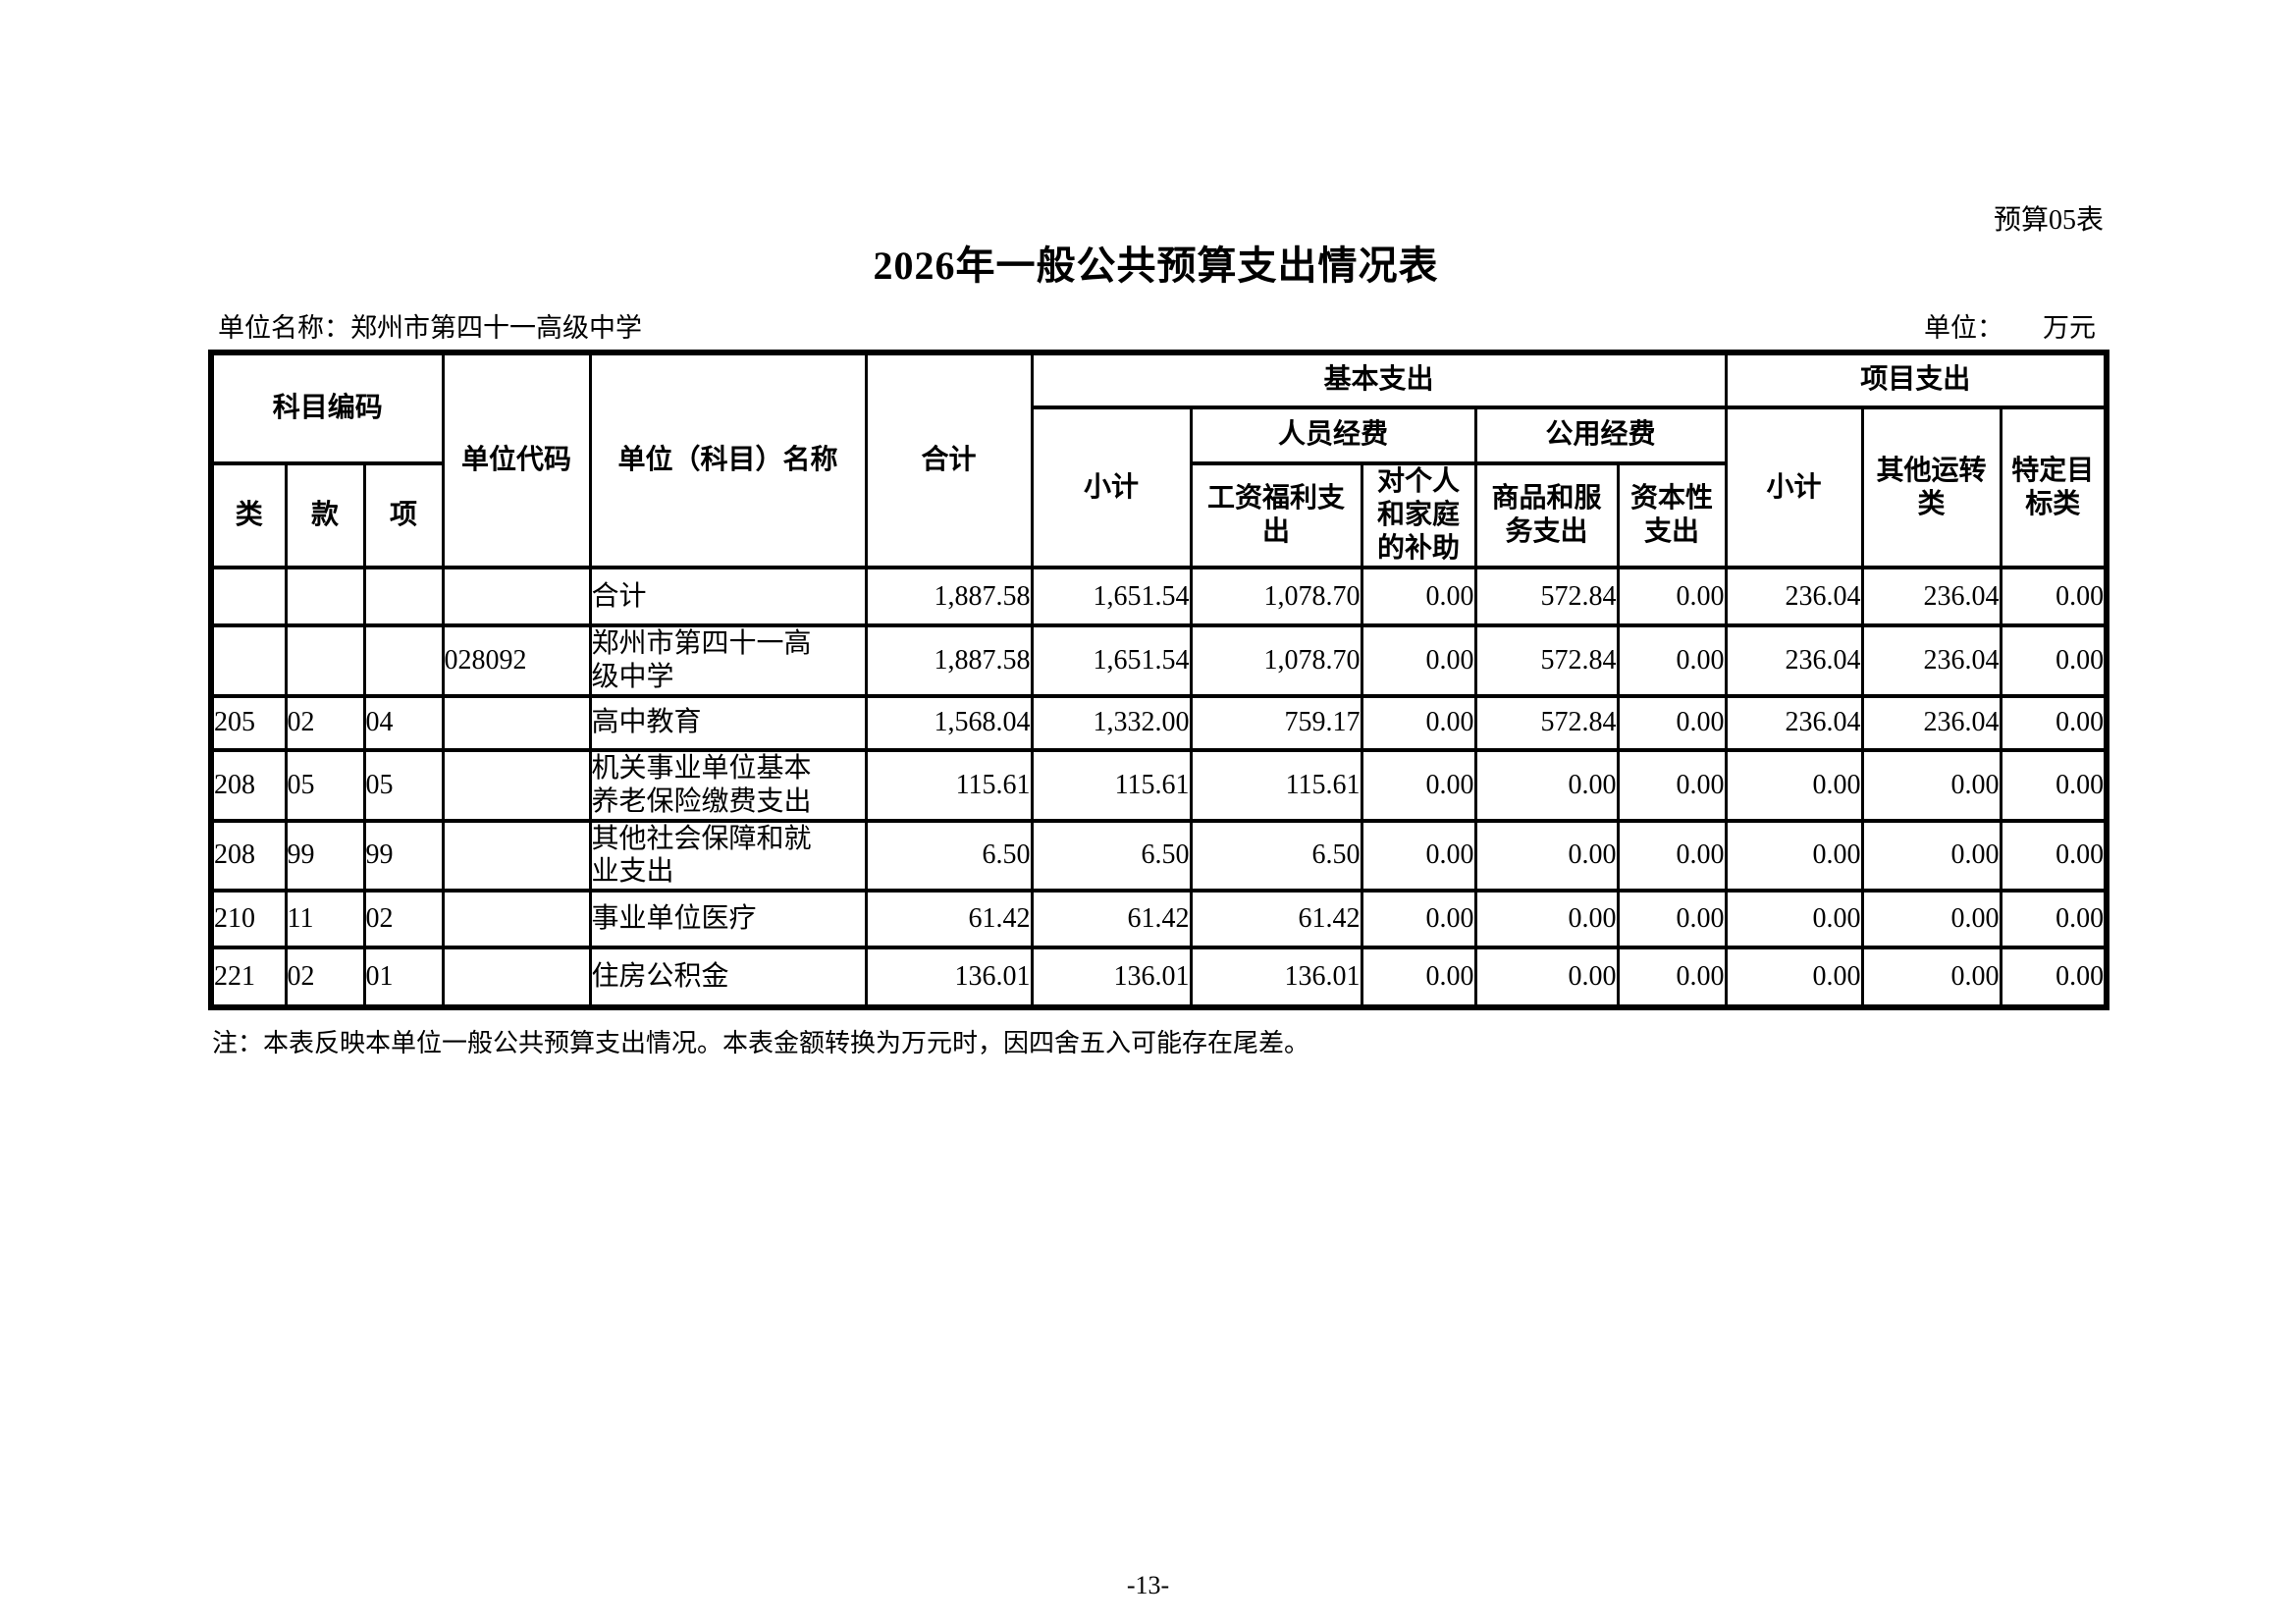 This screenshot has height=1623, width=2296. I want to click on cell-basic-subtotal: 115.61, so click(1111, 785).